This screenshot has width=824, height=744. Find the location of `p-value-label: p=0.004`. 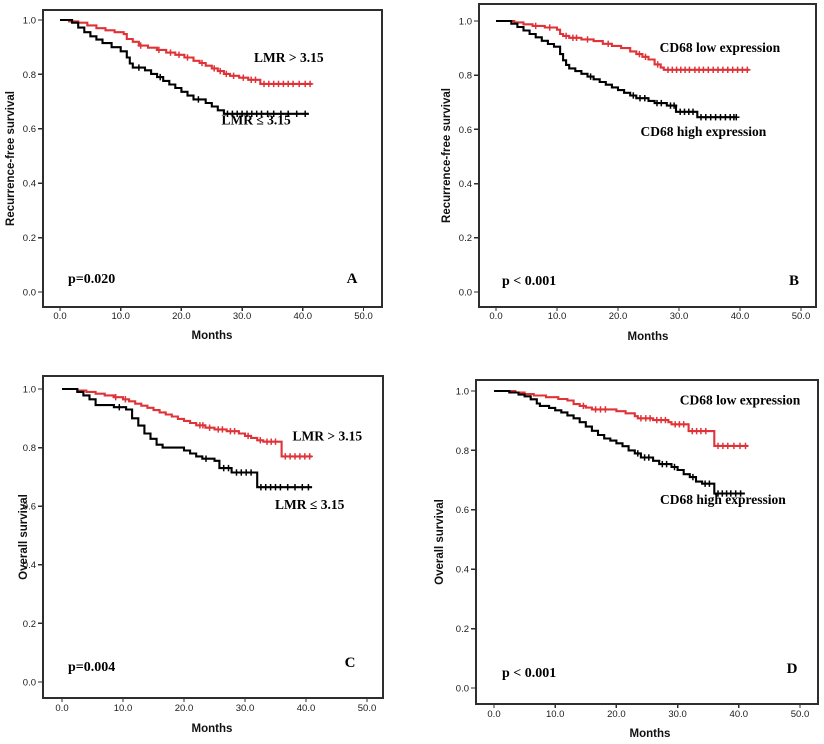

p-value-label: p=0.004 is located at coordinates (91, 667).